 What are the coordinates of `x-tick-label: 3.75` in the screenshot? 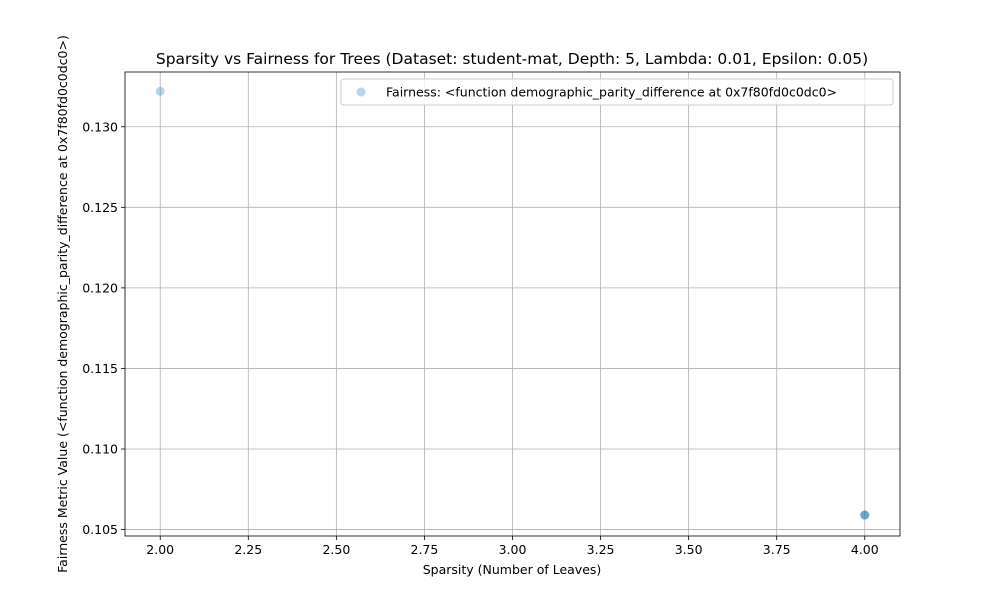 It's located at (777, 549).